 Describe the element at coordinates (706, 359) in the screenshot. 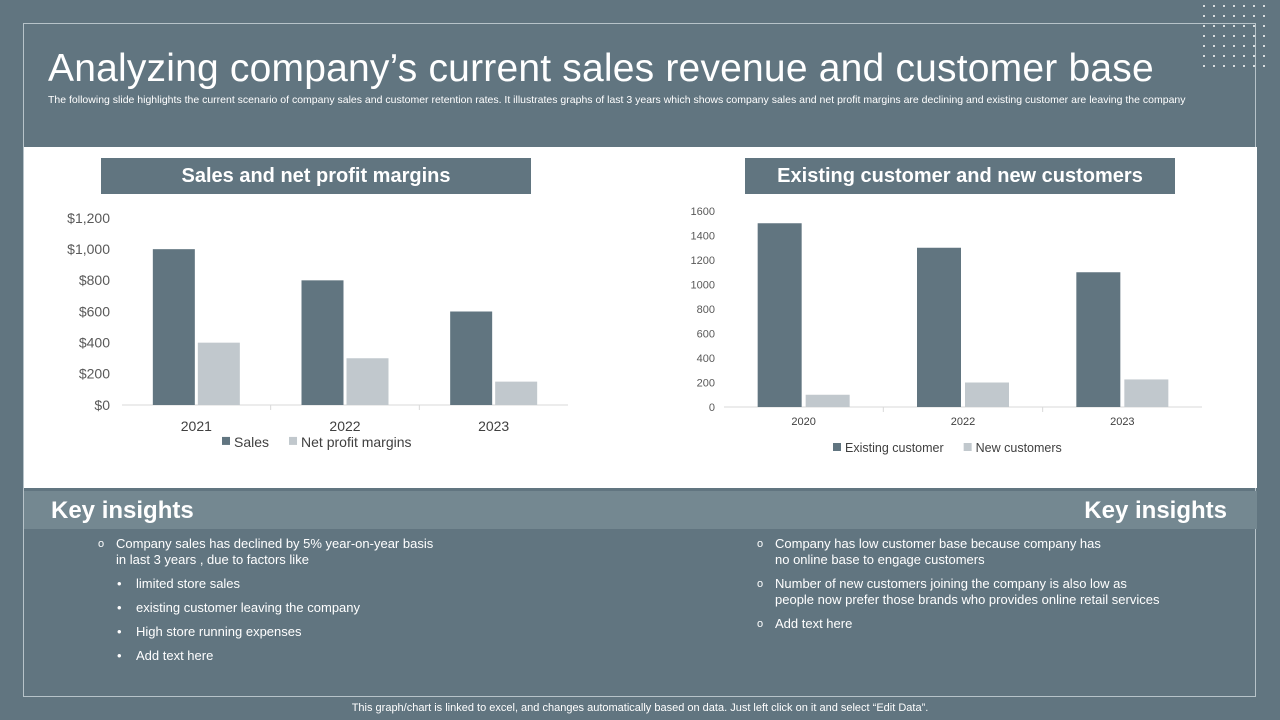

I see `y-tick-label: 400` at that location.